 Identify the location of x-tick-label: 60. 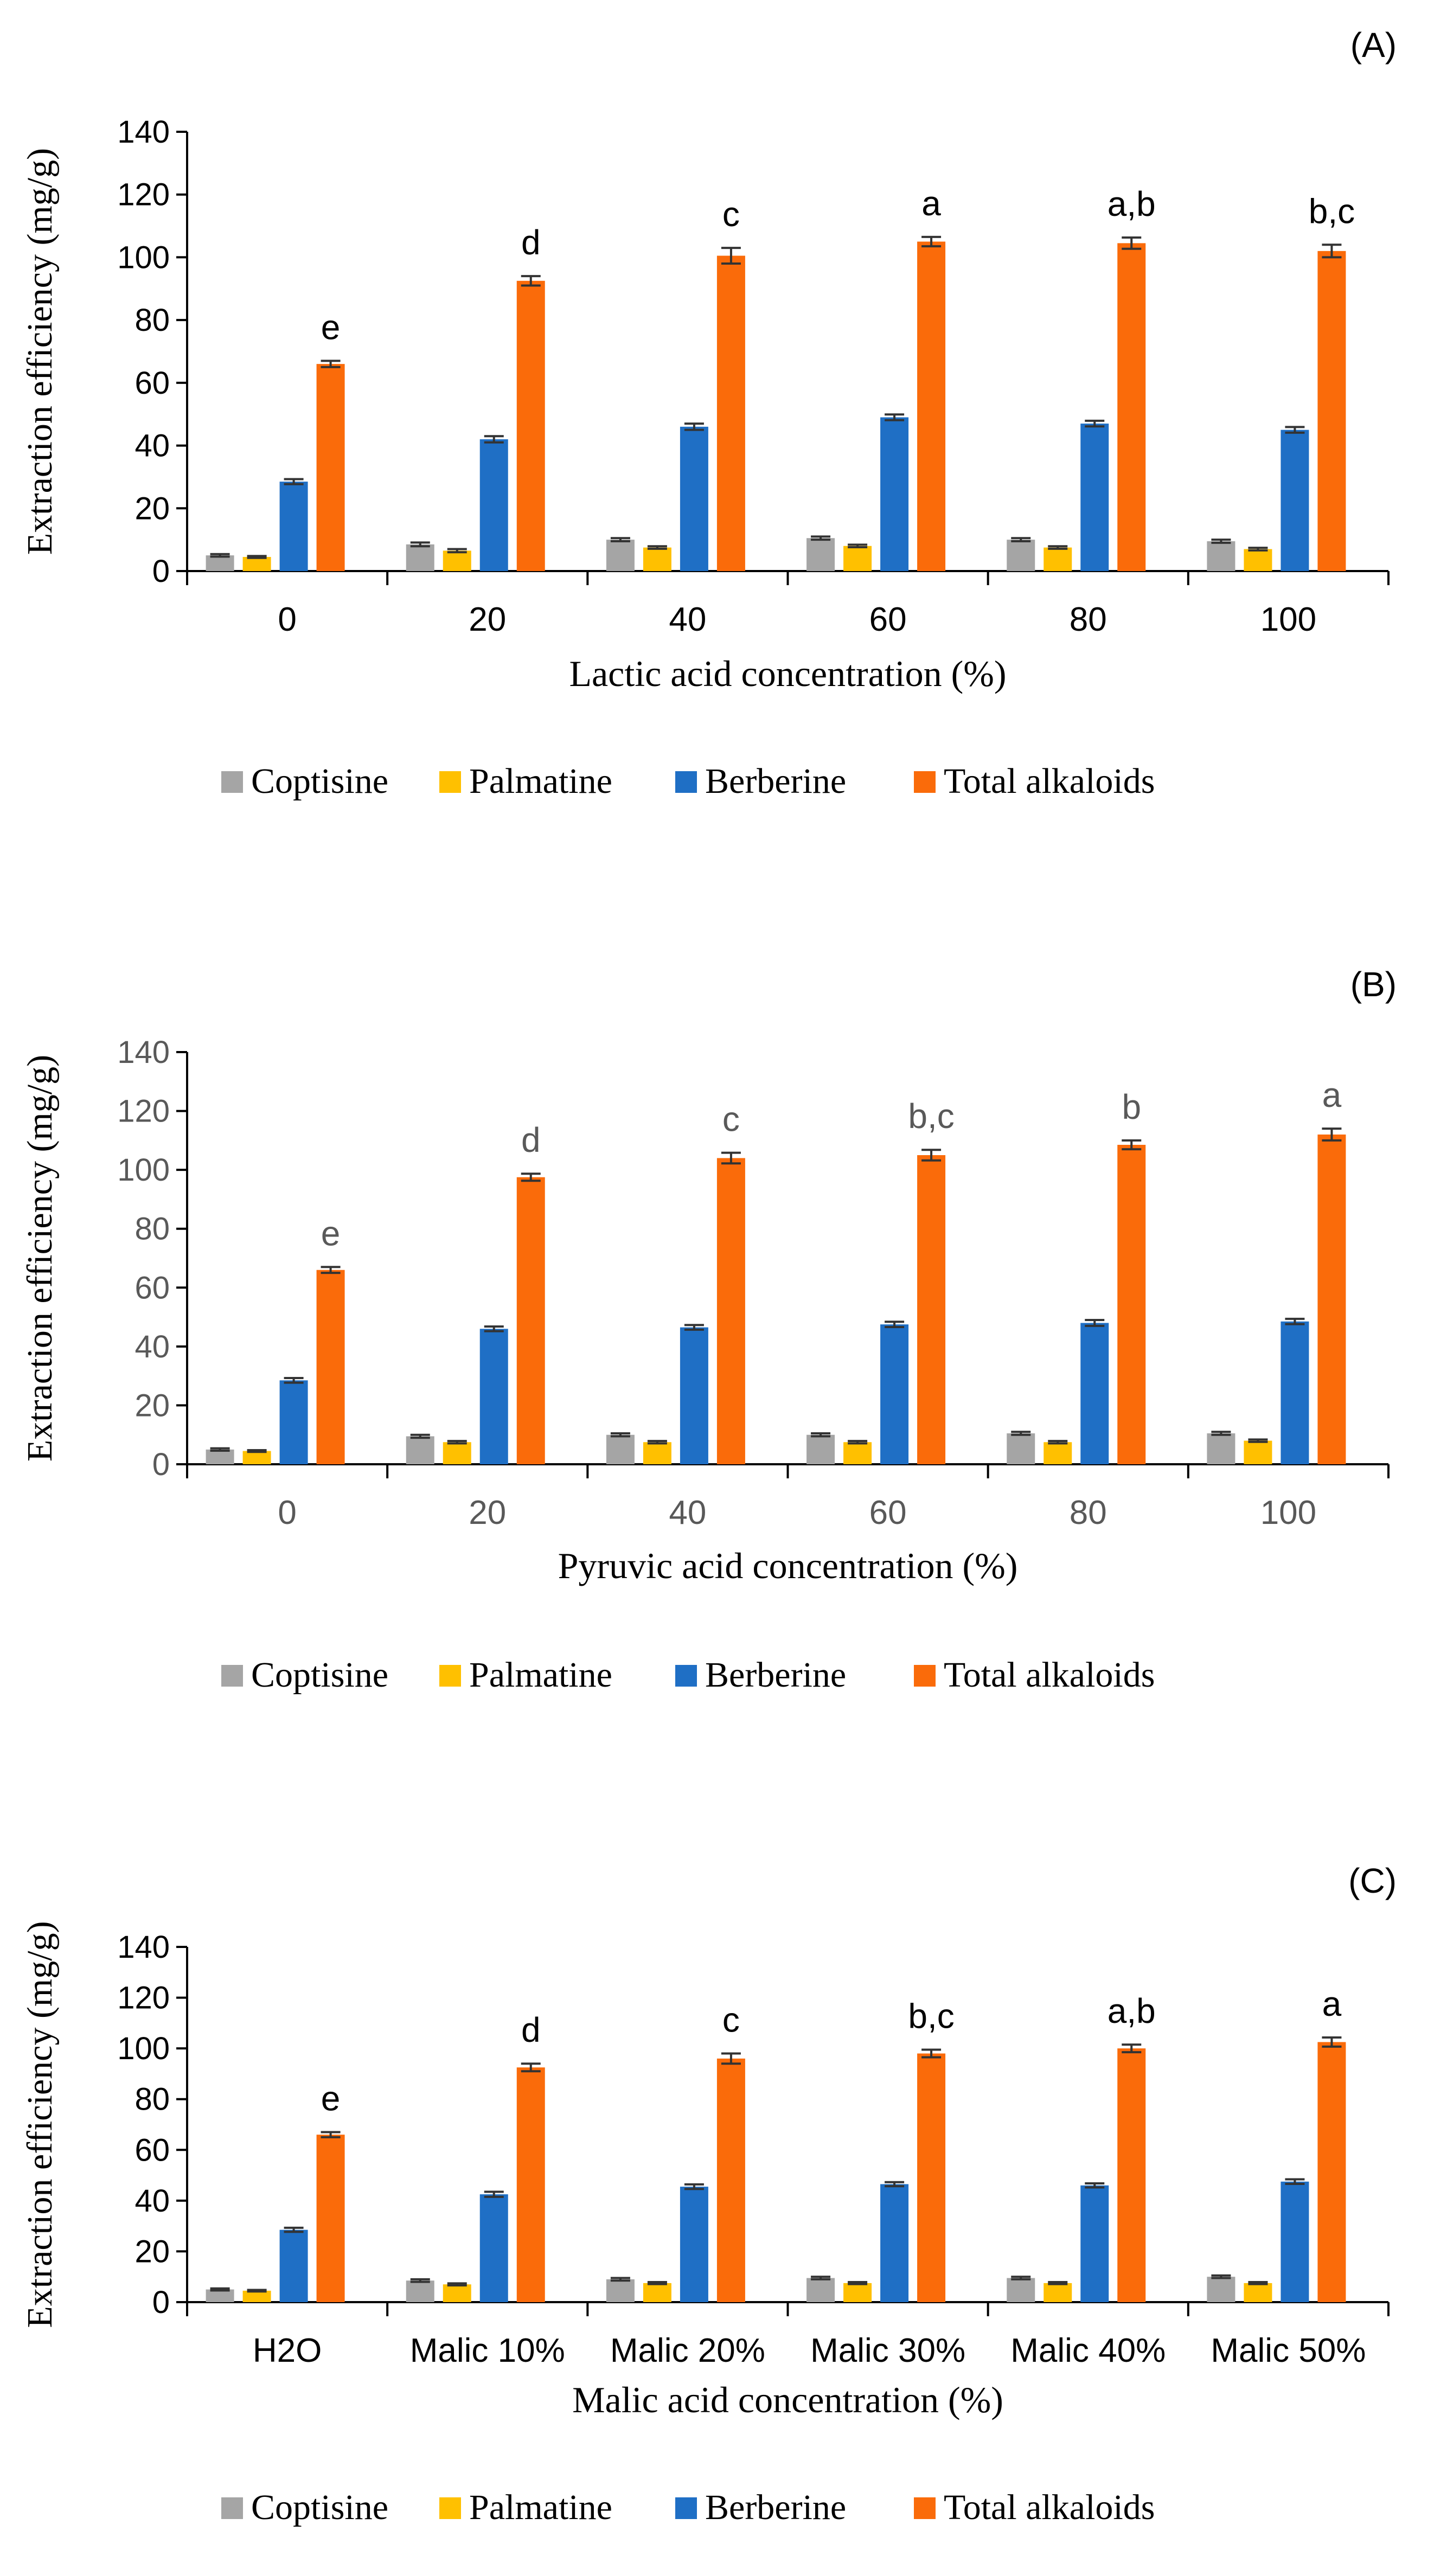
(888, 1512).